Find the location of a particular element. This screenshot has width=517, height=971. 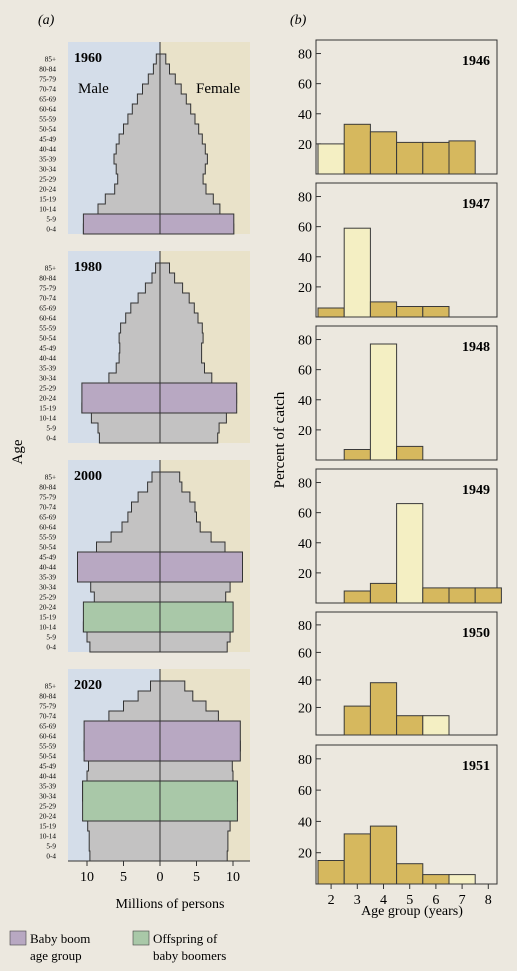

pyramid-x-axis-label: Millions of persons is located at coordinates (170, 904).